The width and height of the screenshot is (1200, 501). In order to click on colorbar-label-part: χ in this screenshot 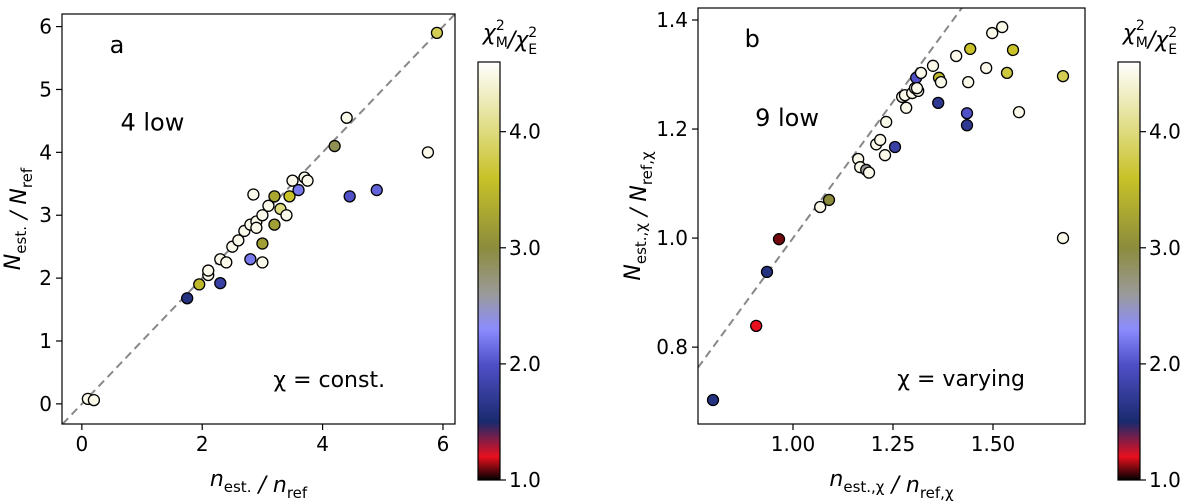, I will do `click(489, 33)`.